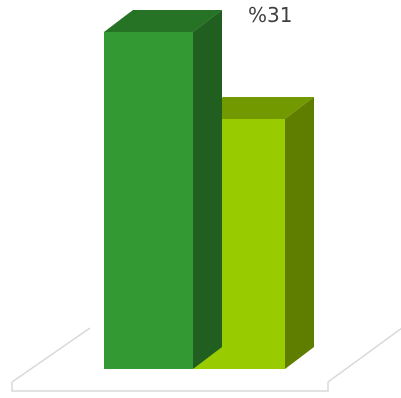  I want to click on labels-group: %31, so click(270, 15).